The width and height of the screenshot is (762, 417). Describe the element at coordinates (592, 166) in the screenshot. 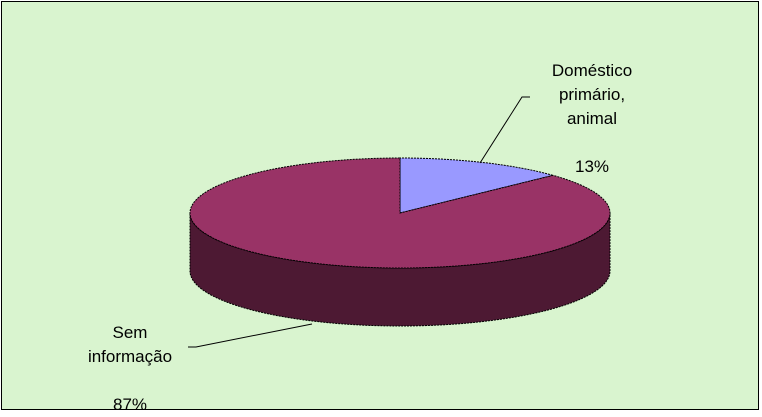

I see `slice-percent-label: 13%` at that location.